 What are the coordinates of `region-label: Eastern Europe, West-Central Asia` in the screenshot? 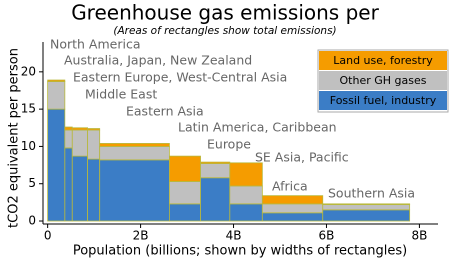 It's located at (180, 77).